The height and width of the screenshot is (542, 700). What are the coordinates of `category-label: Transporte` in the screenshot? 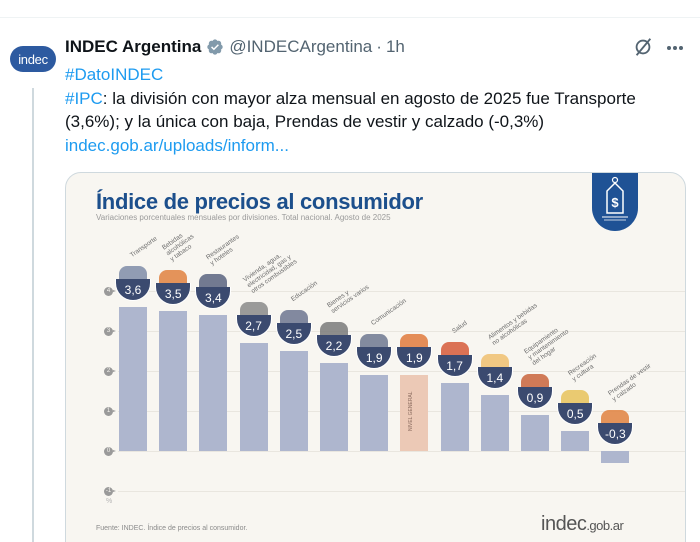 It's located at (143, 247).